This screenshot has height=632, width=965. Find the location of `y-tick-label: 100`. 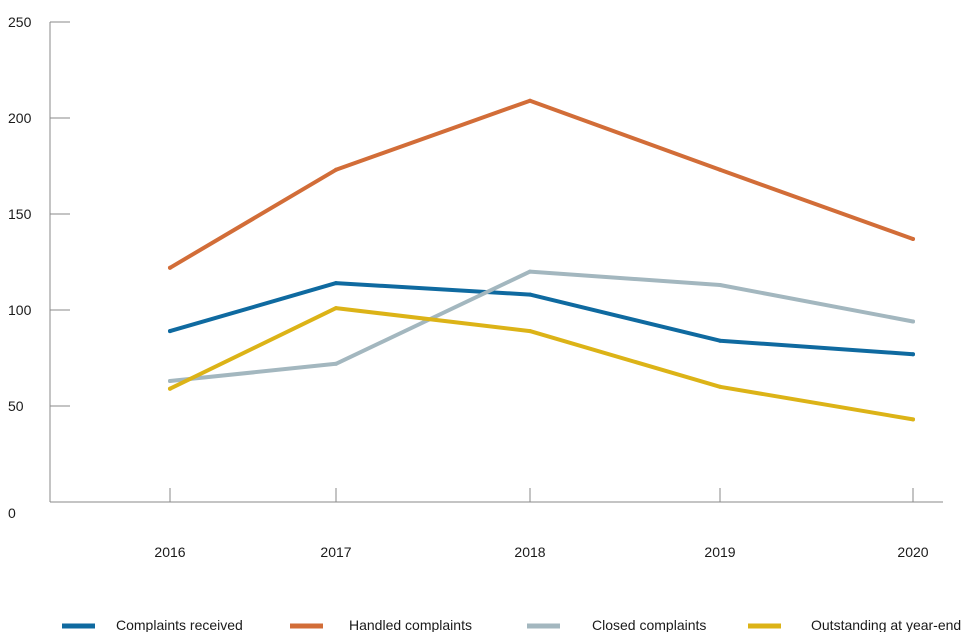

y-tick-label: 100 is located at coordinates (20, 310).